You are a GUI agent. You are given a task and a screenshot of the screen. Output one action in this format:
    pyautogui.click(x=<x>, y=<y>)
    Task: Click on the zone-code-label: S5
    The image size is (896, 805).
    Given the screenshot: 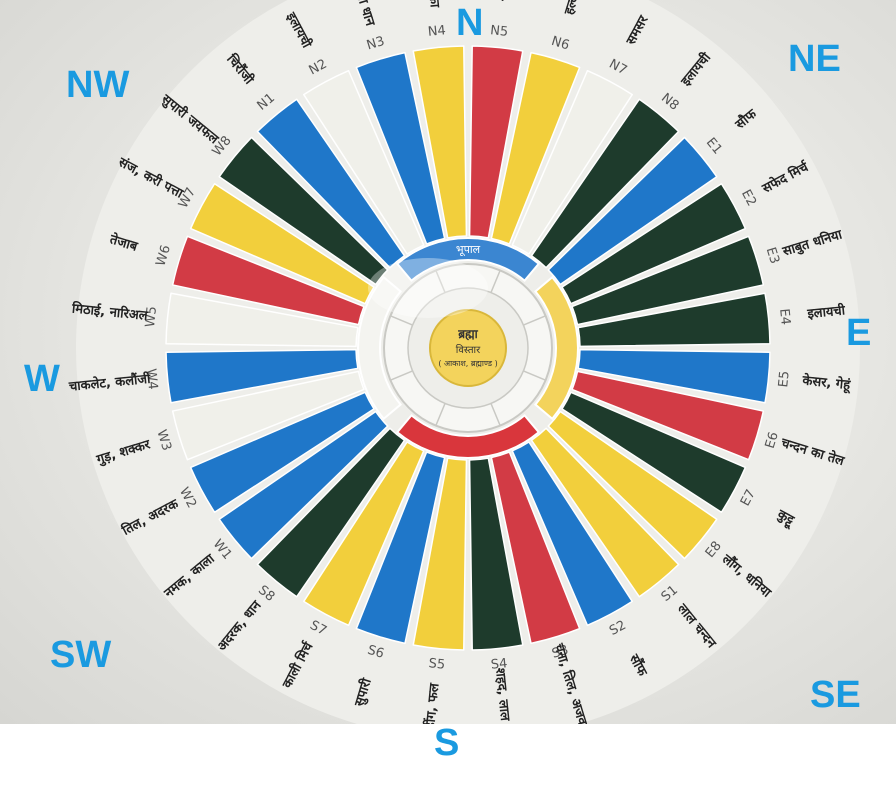 What is the action you would take?
    pyautogui.click(x=437, y=664)
    